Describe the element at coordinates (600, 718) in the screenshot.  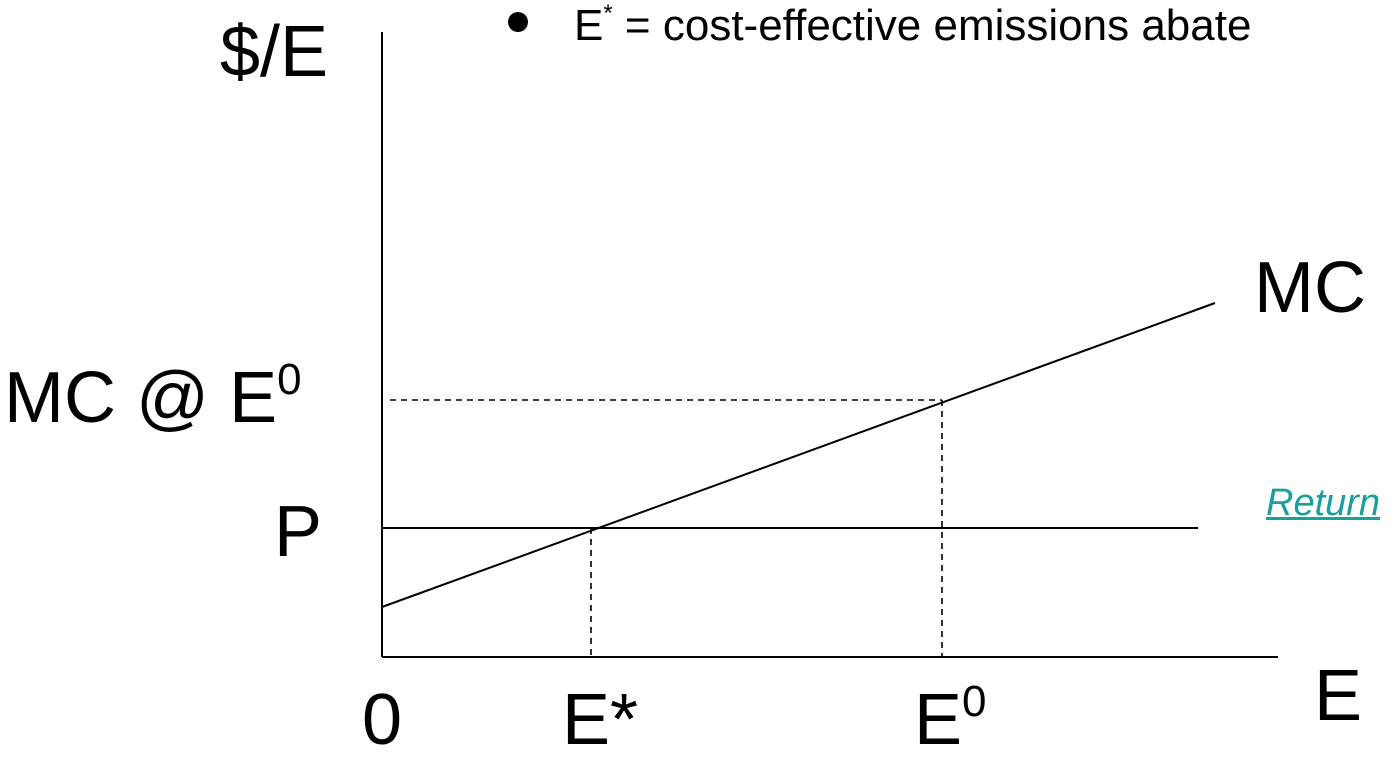
I see `e-star-label: E*` at that location.